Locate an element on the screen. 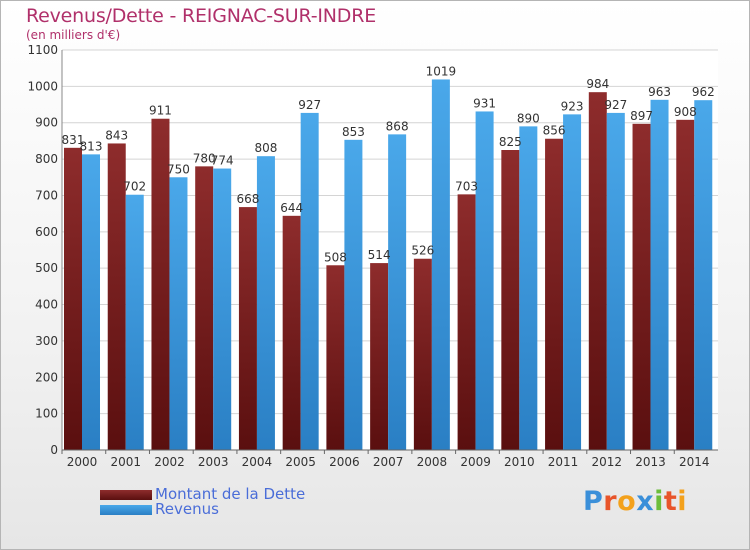 The height and width of the screenshot is (550, 750). data-label: 931 is located at coordinates (484, 103).